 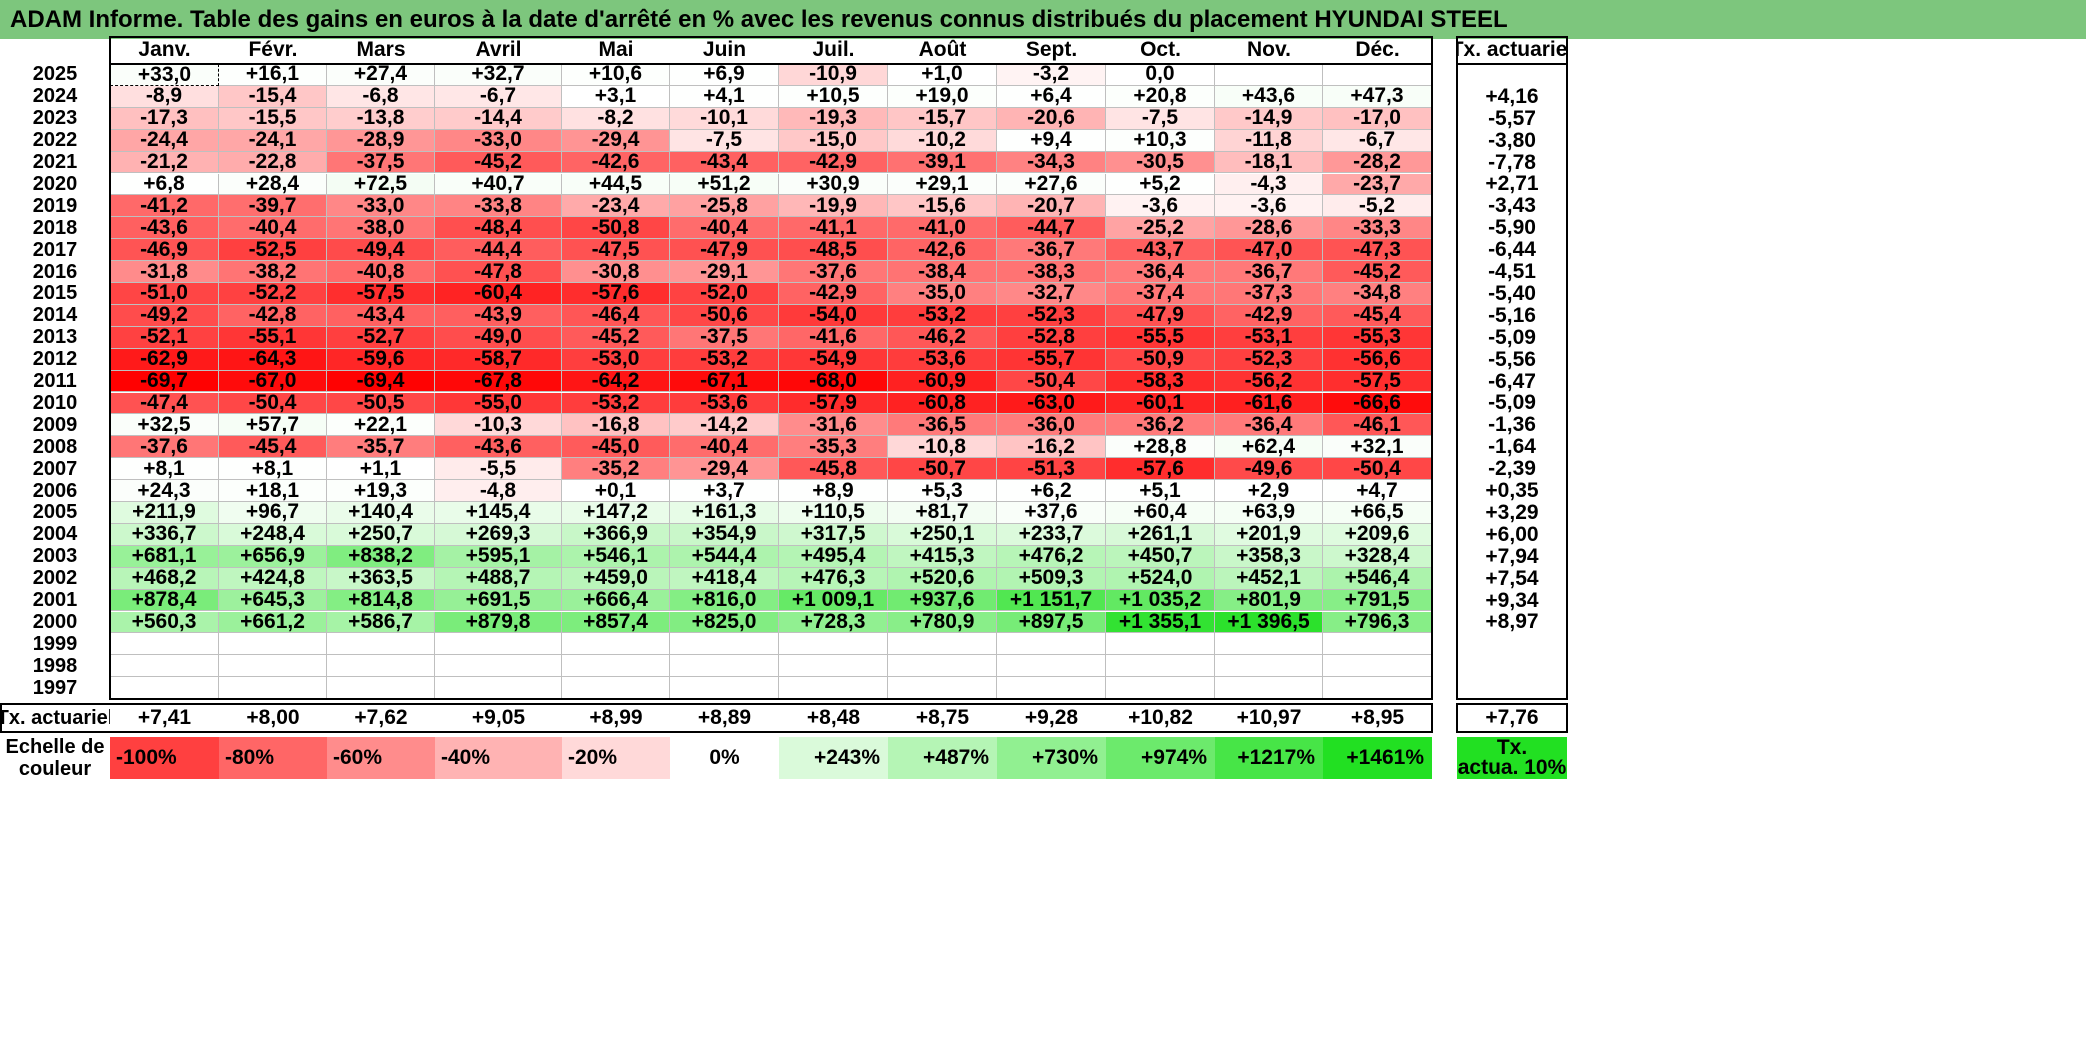 I want to click on table-cell: -47,0, so click(x=1269, y=250).